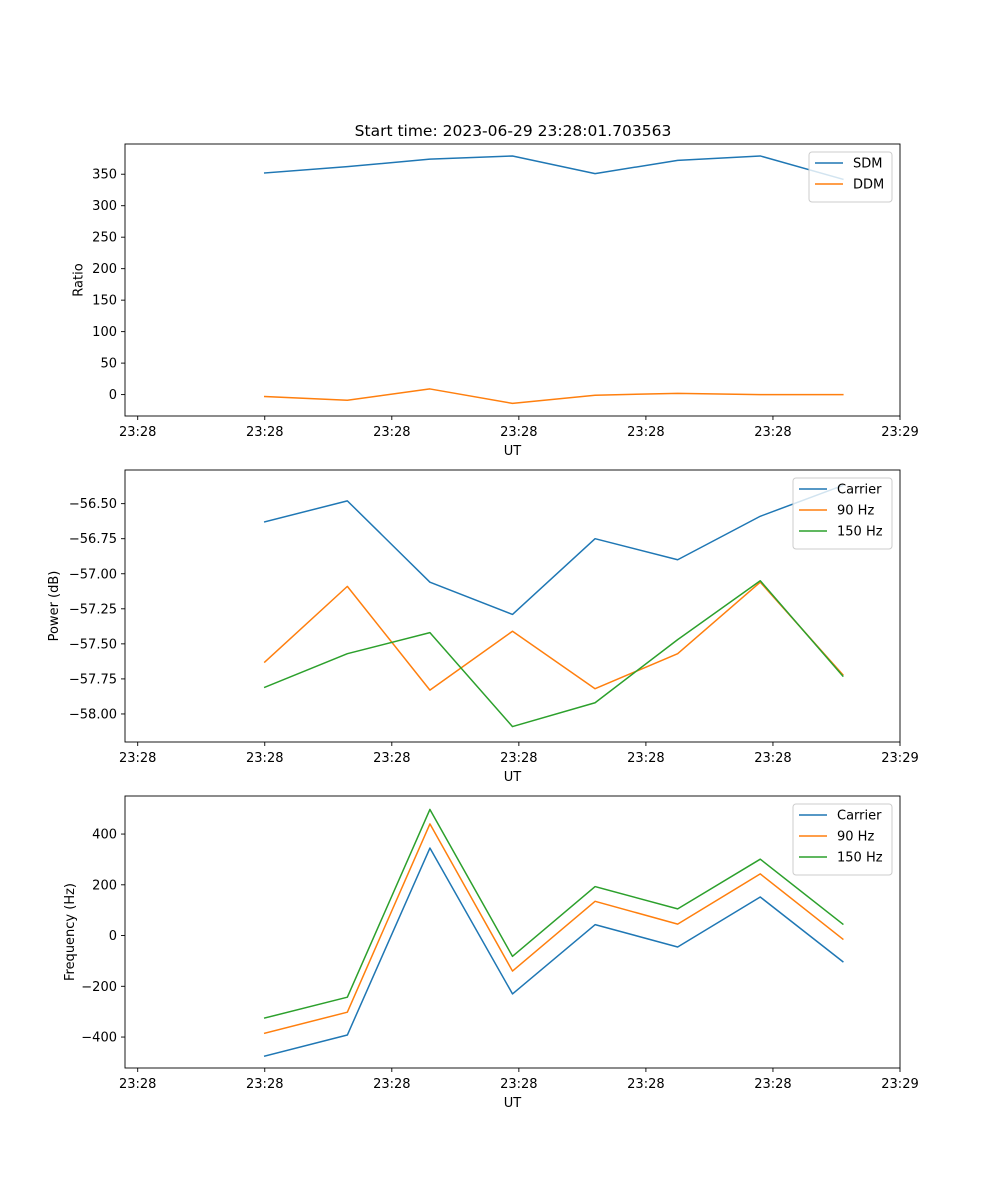 The height and width of the screenshot is (1200, 1000). Describe the element at coordinates (93, 539) in the screenshot. I see `y-tick-label: −56.75` at that location.